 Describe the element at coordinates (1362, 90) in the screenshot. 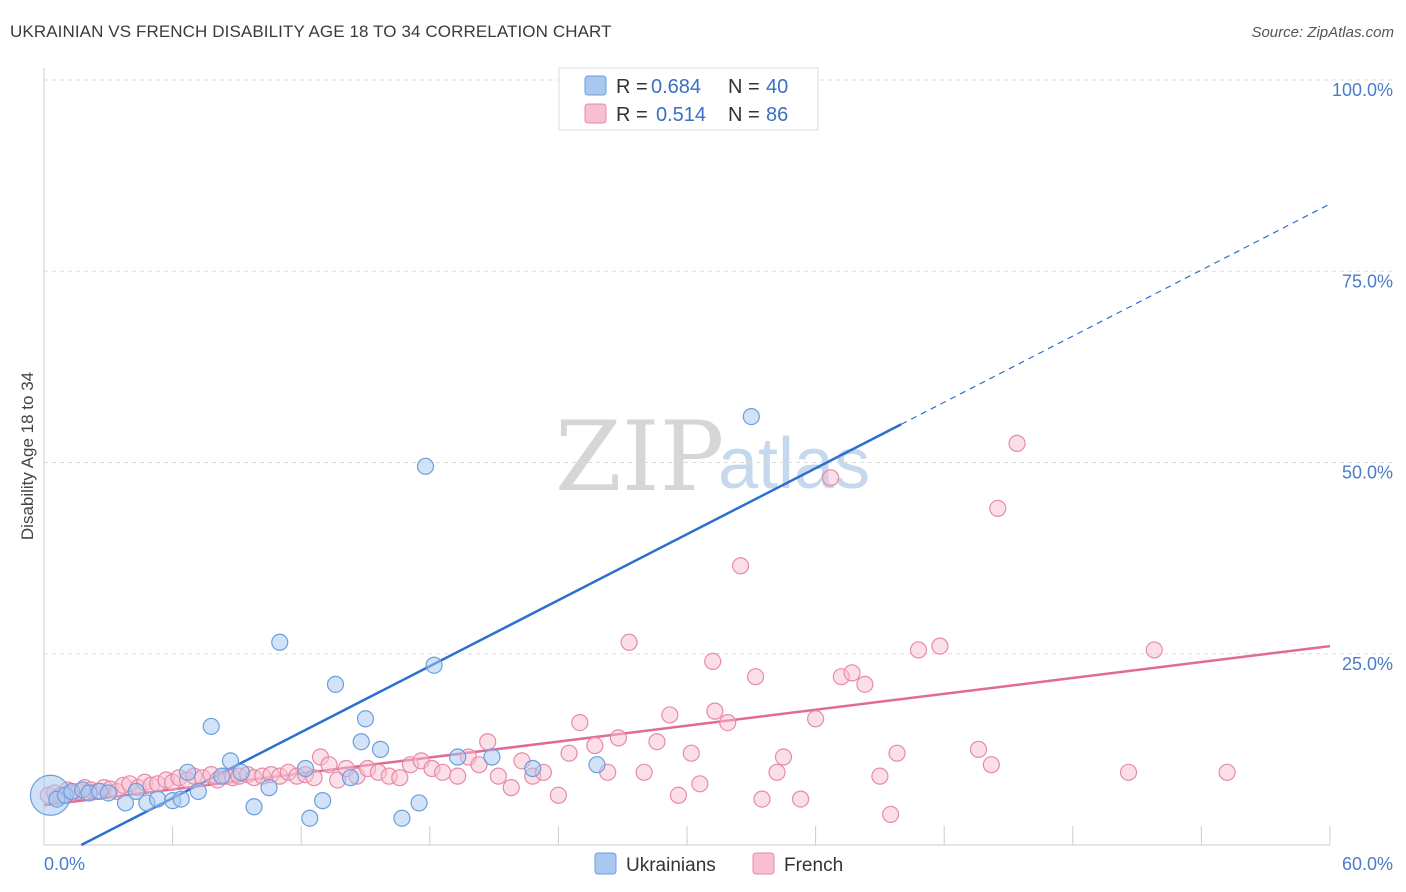

I see `y-tick-label: 100.0%` at that location.